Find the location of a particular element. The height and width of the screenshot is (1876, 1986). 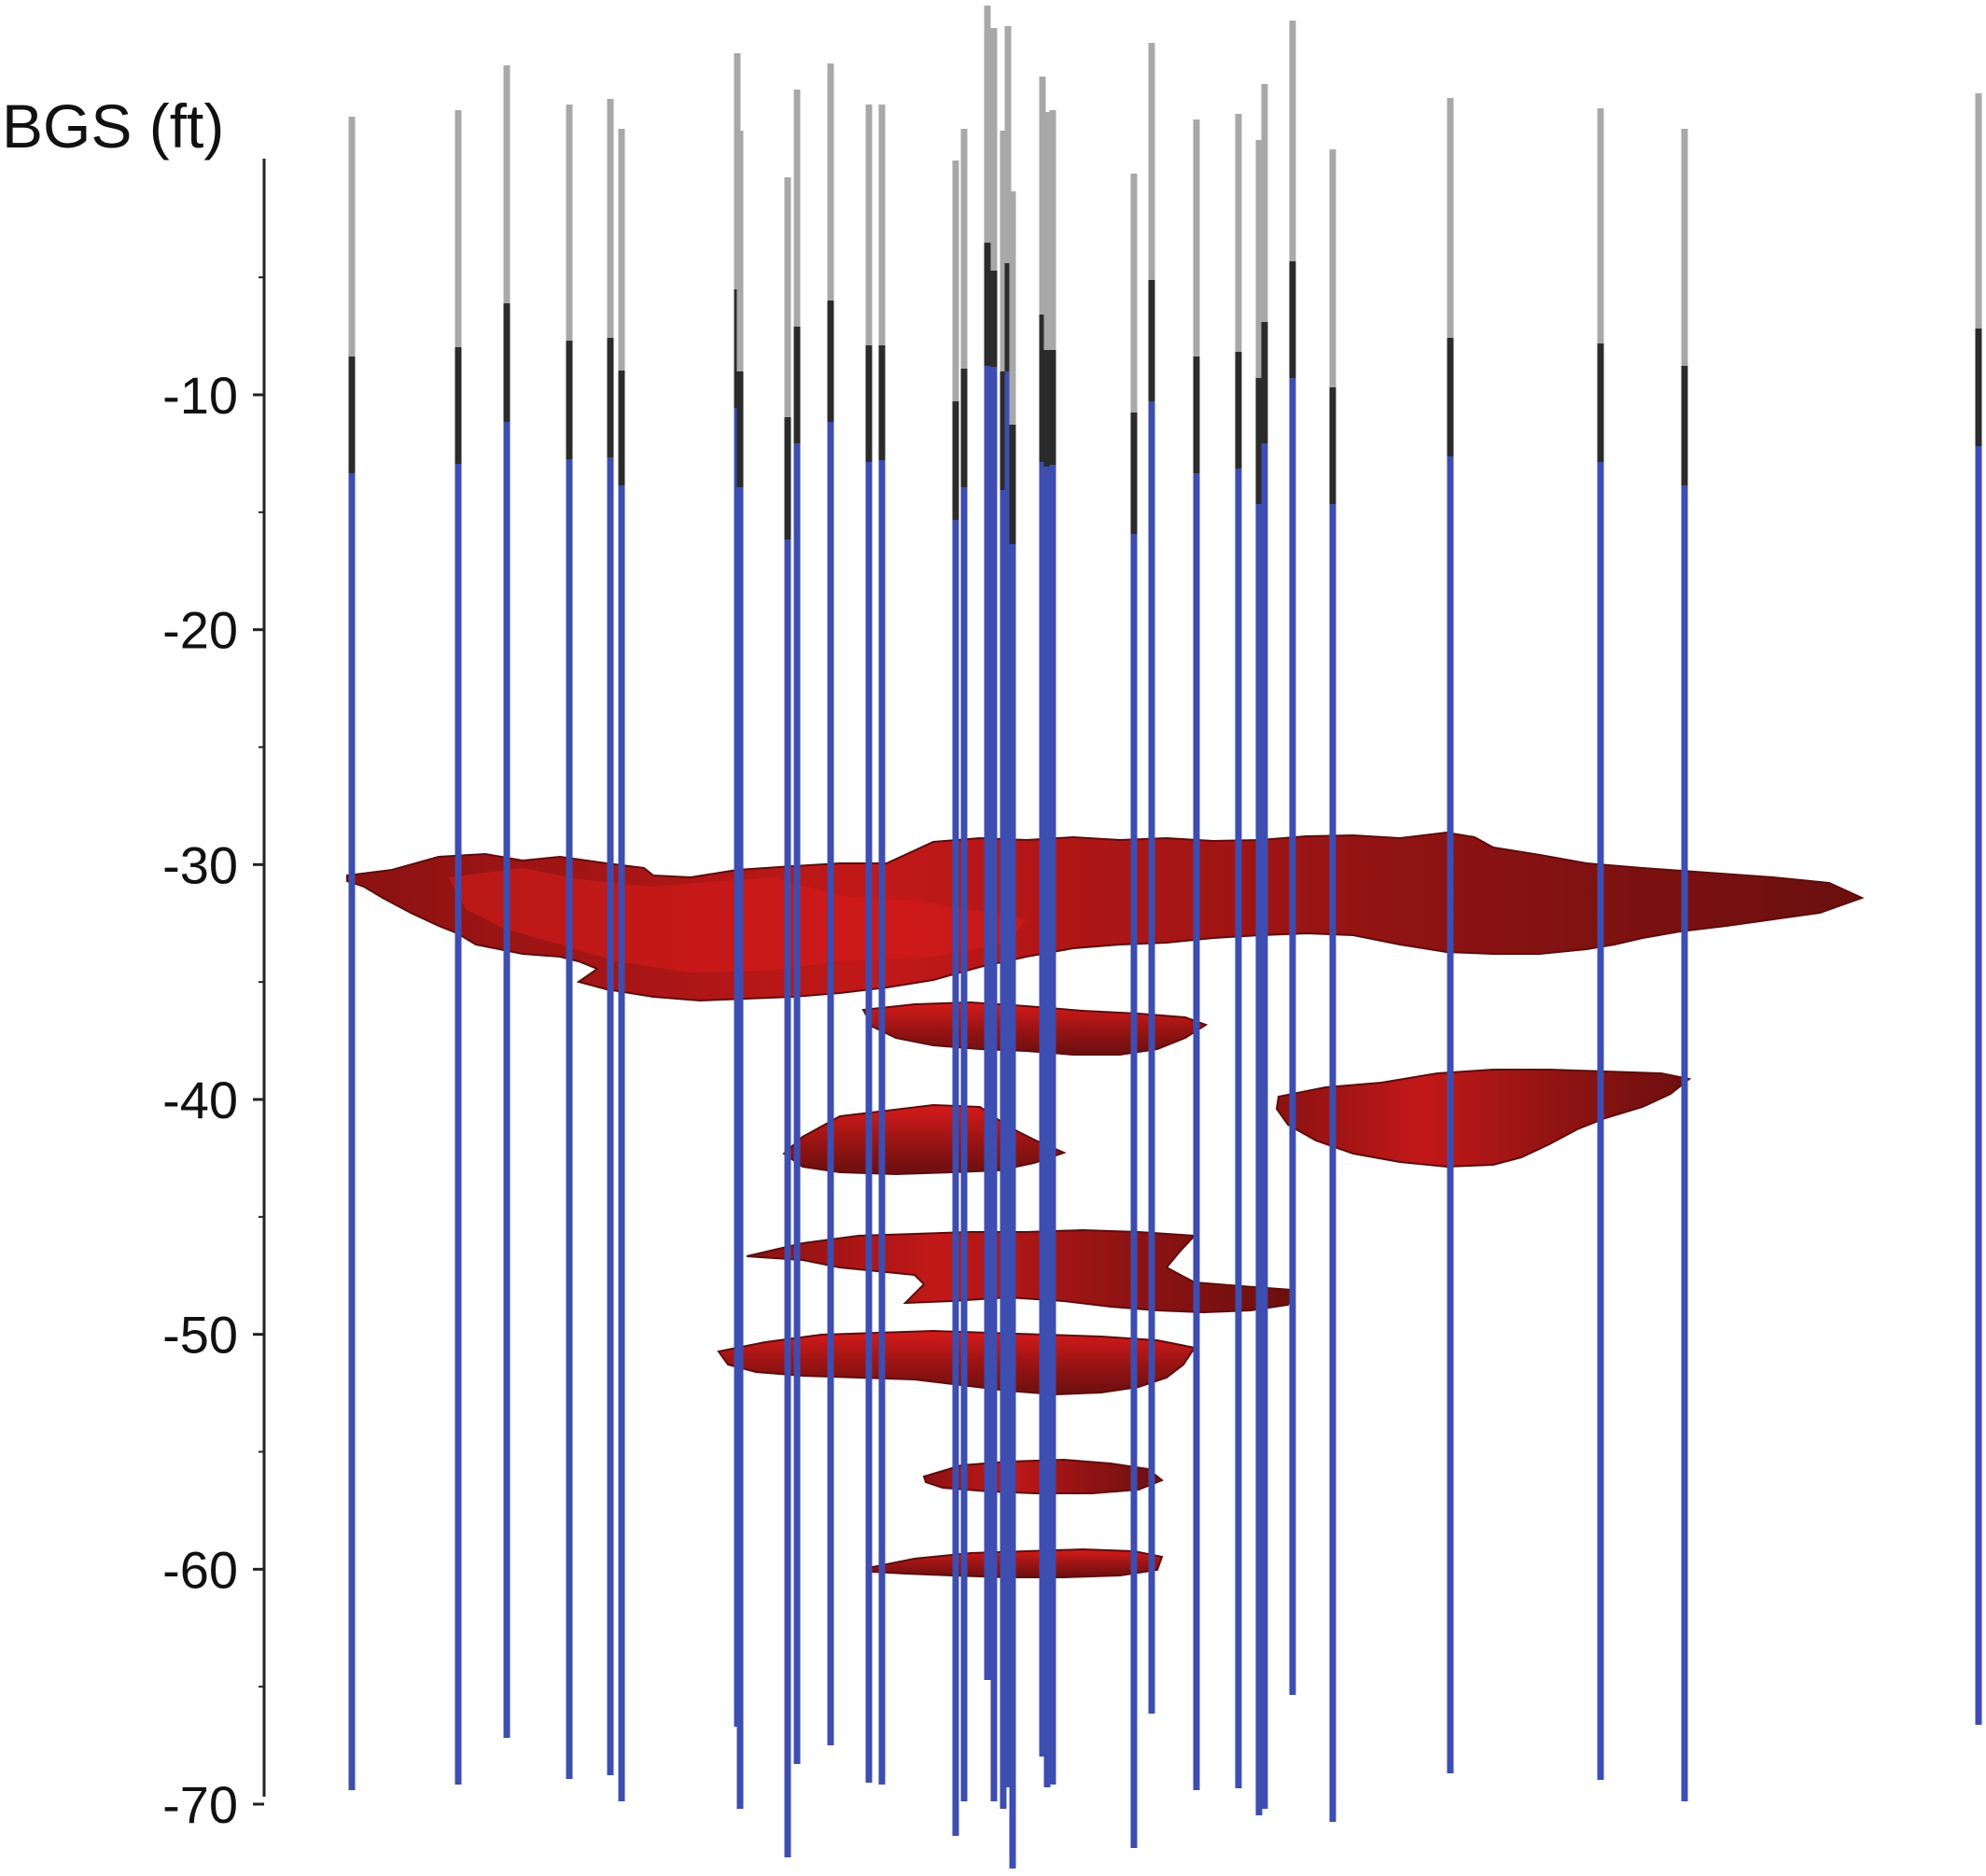

axis-ticks: -10 -20 -30 -40 -50 -60 -70 is located at coordinates (213, 1055).